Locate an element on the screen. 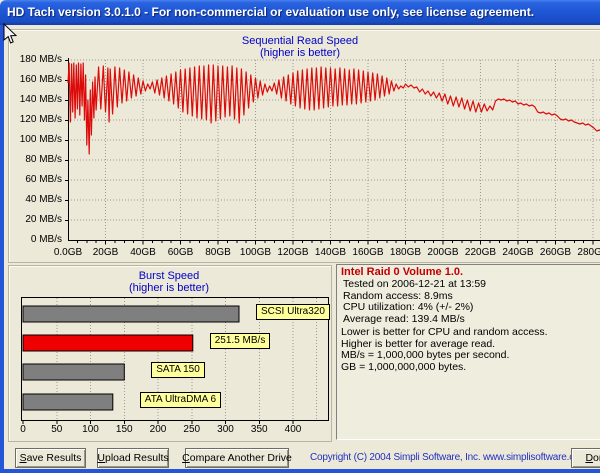 Image resolution: width=600 pixels, height=473 pixels. drive-note-line: Higher is better for average read. is located at coordinates (418, 343).